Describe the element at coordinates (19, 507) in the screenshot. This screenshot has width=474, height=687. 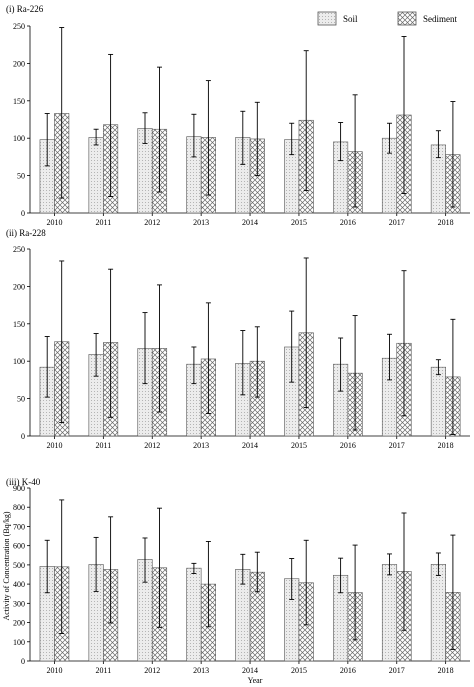
I see `y-tick-label: 800` at that location.